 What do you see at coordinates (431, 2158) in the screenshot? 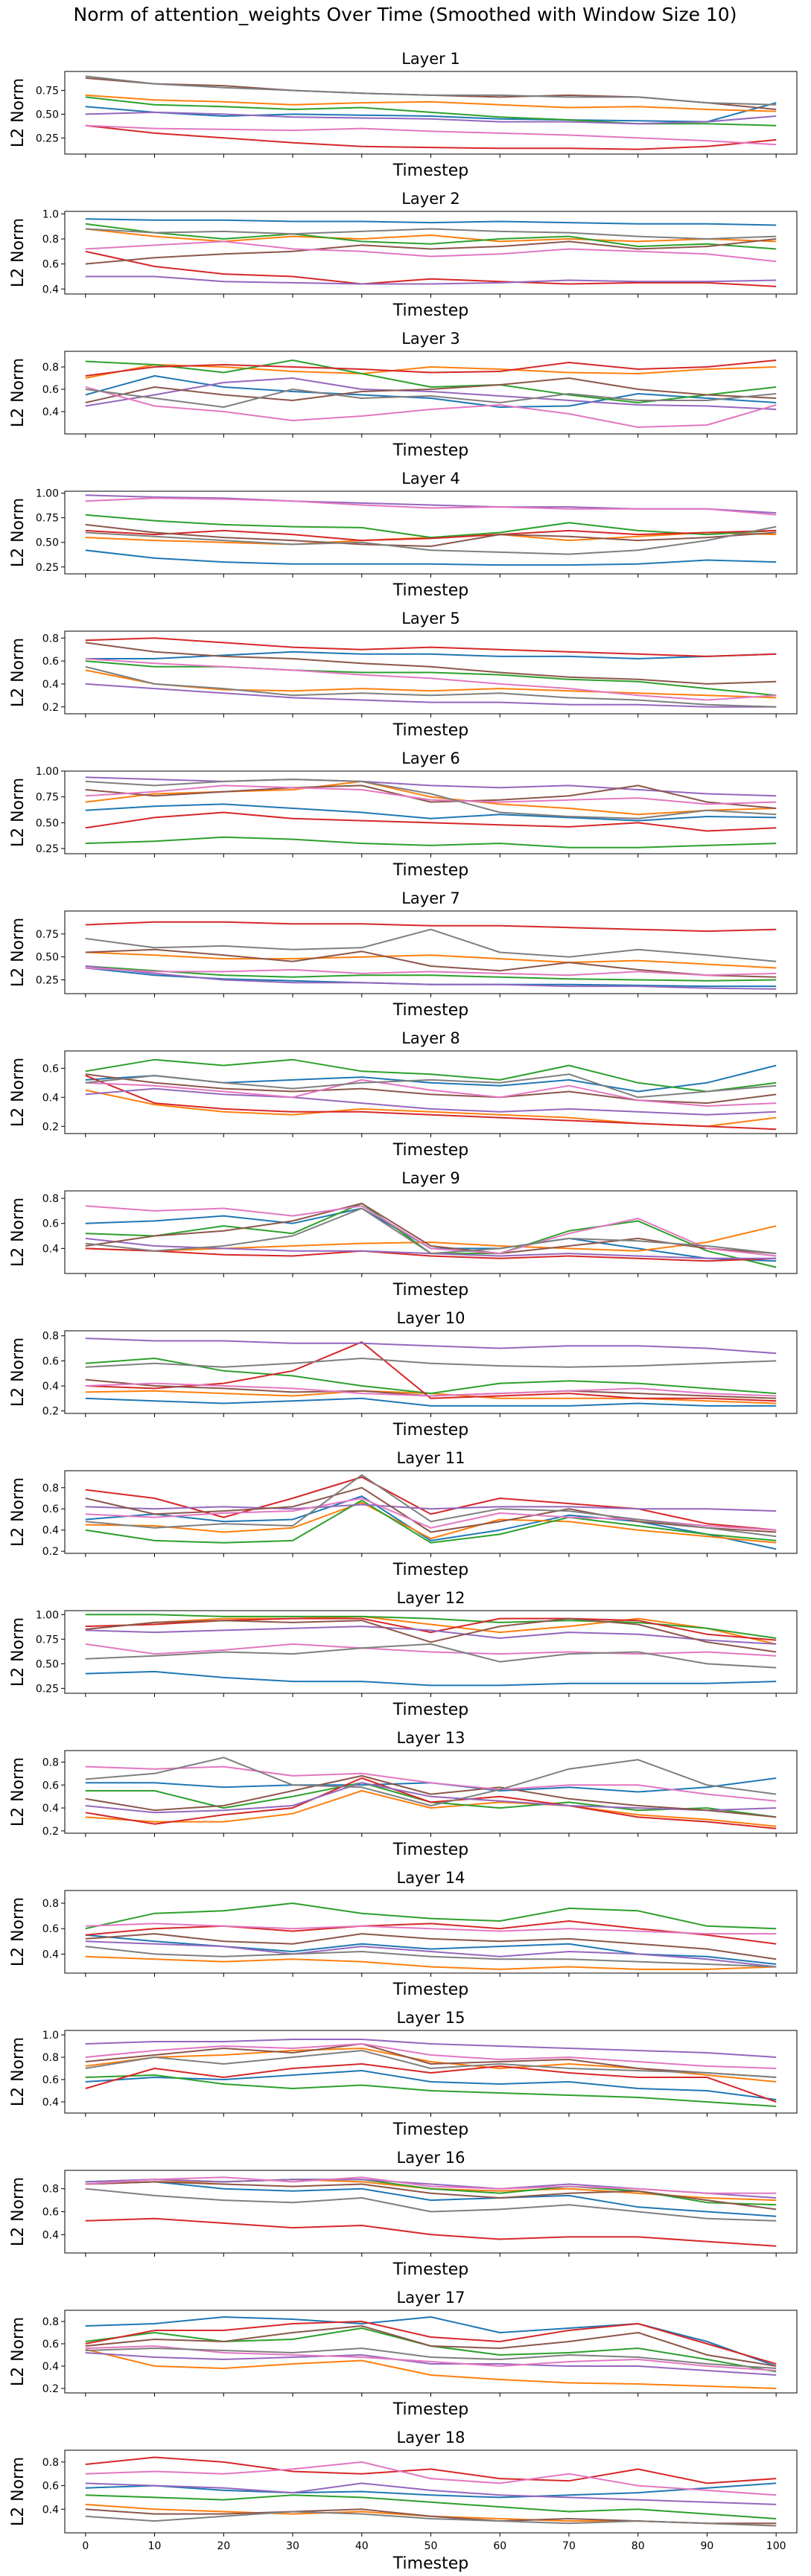
I see `subplot-title: Layer 16` at bounding box center [431, 2158].